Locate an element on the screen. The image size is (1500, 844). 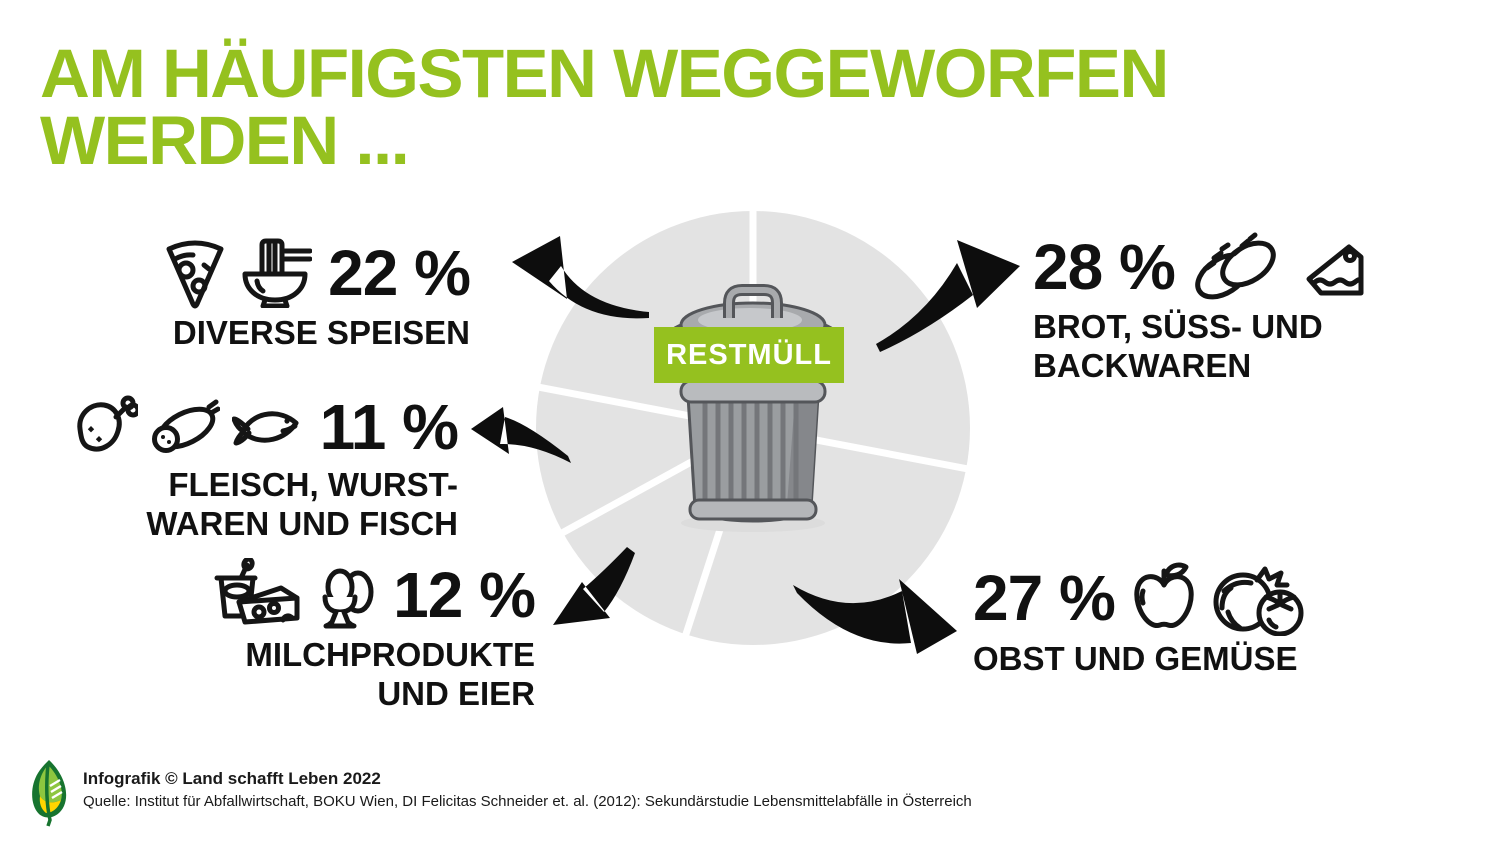
category-brot-suess-backwaren: 28 % BROT, SÜSS- UND BACKWAREN is located at coordinates (1199, 307).